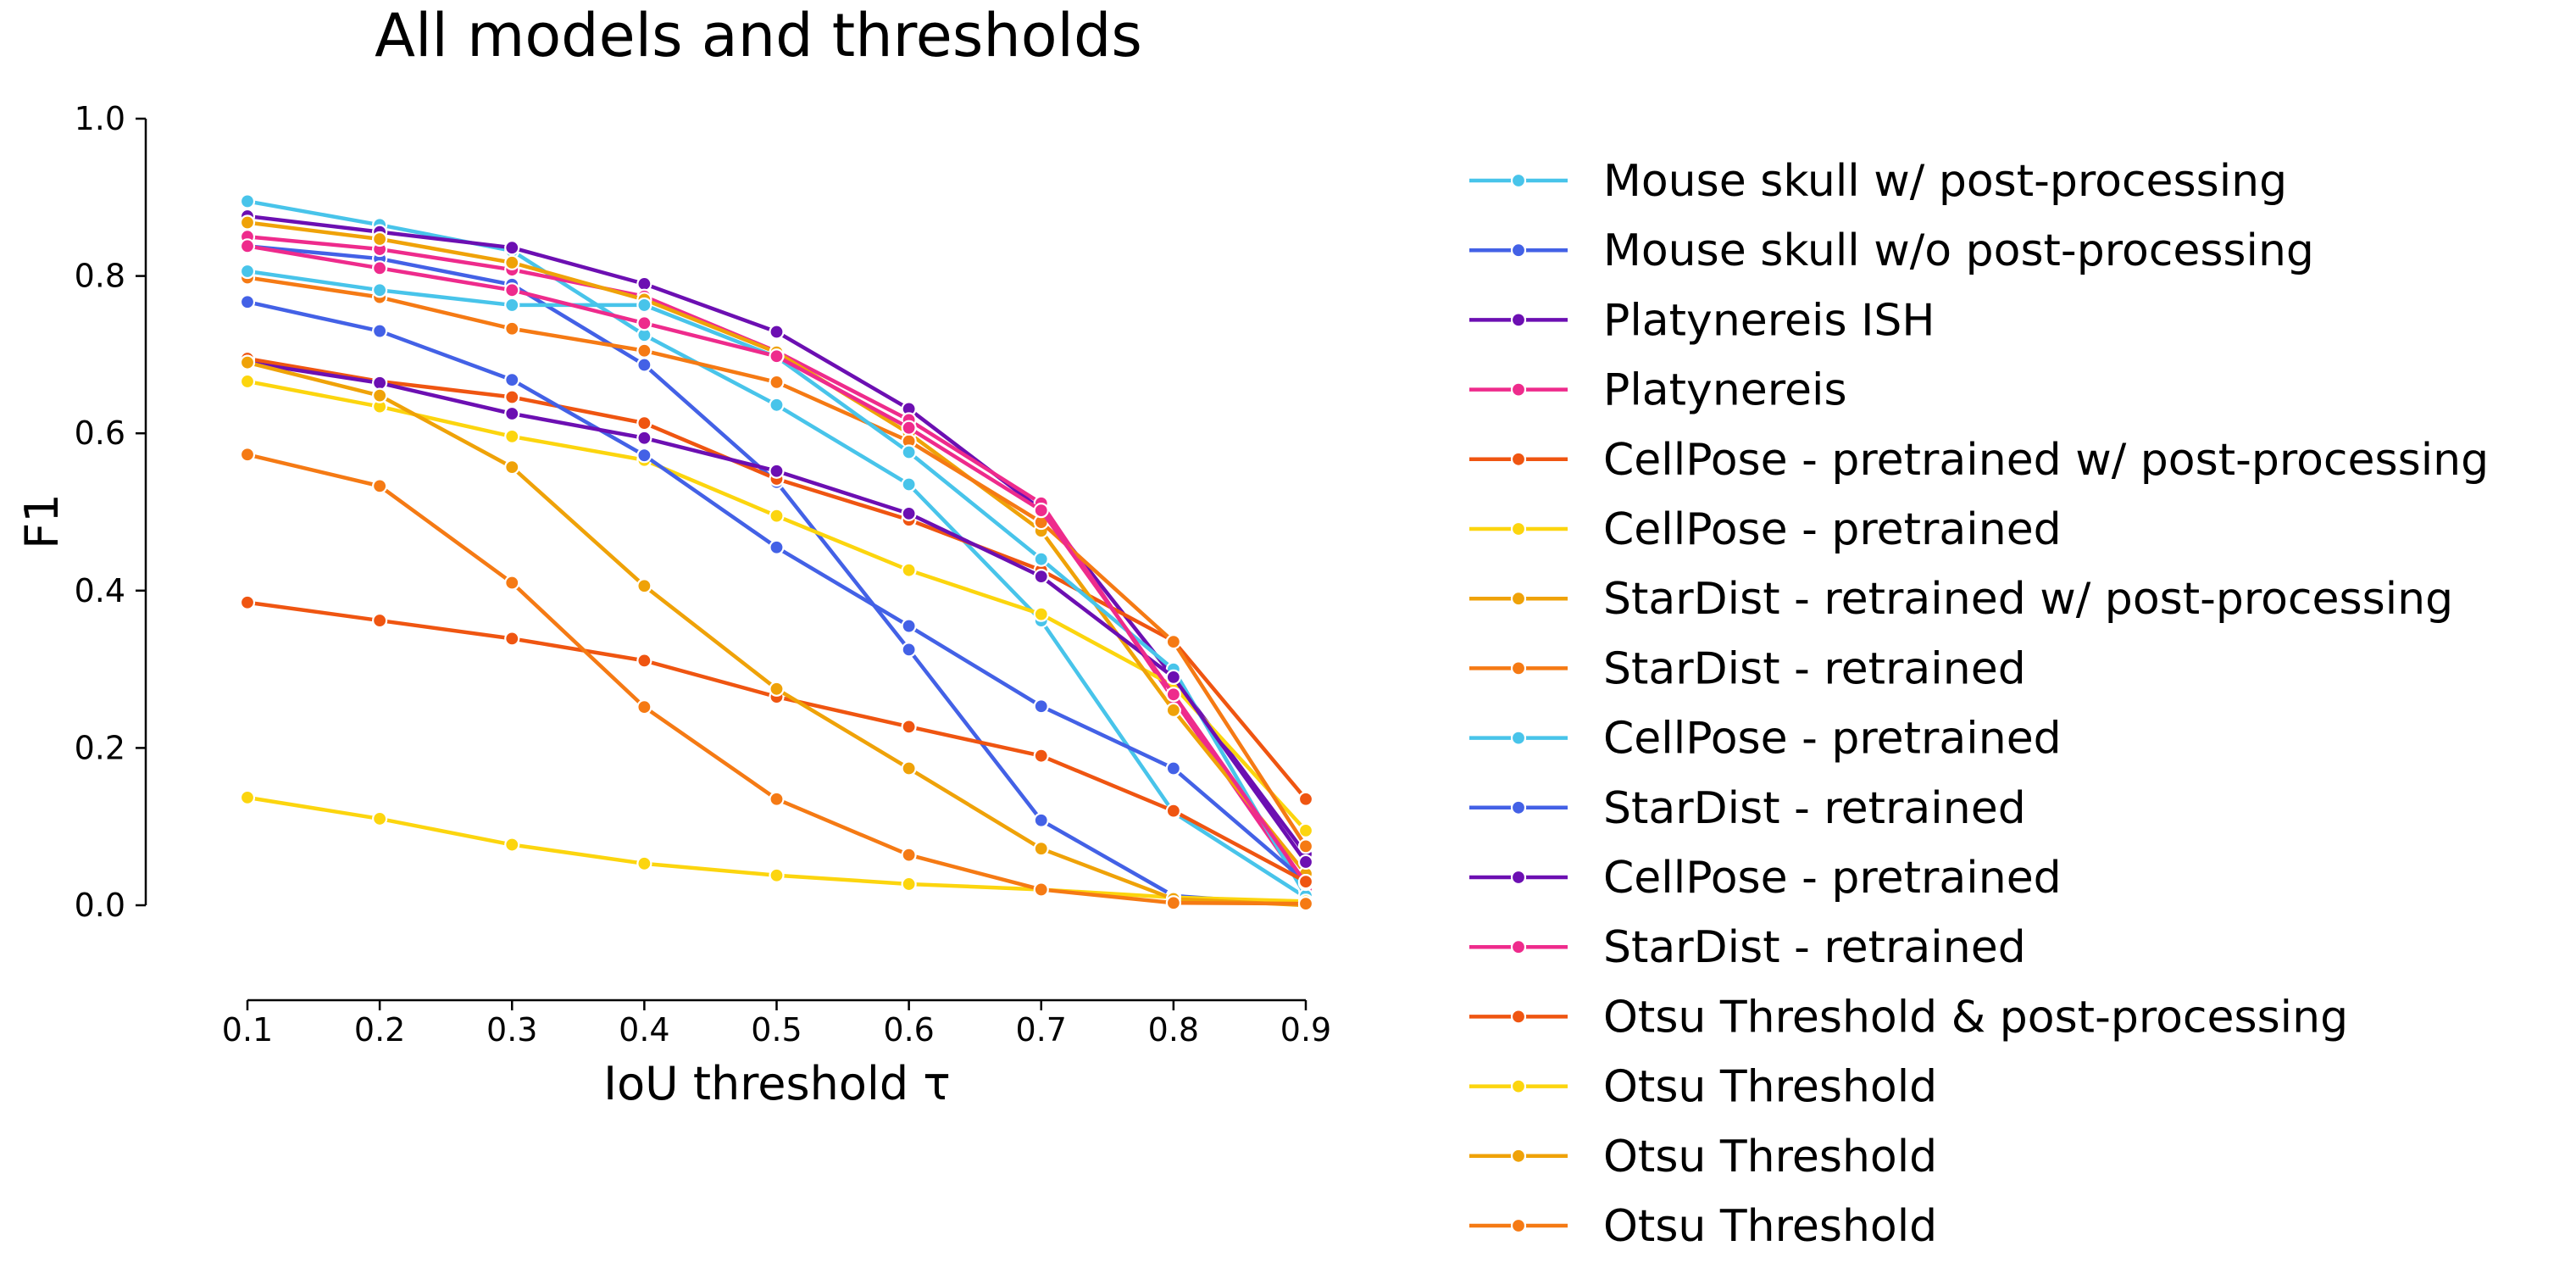 Image resolution: width=2576 pixels, height=1285 pixels. What do you see at coordinates (1769, 321) in the screenshot?
I see `legend-label: Platynereis ISH` at bounding box center [1769, 321].